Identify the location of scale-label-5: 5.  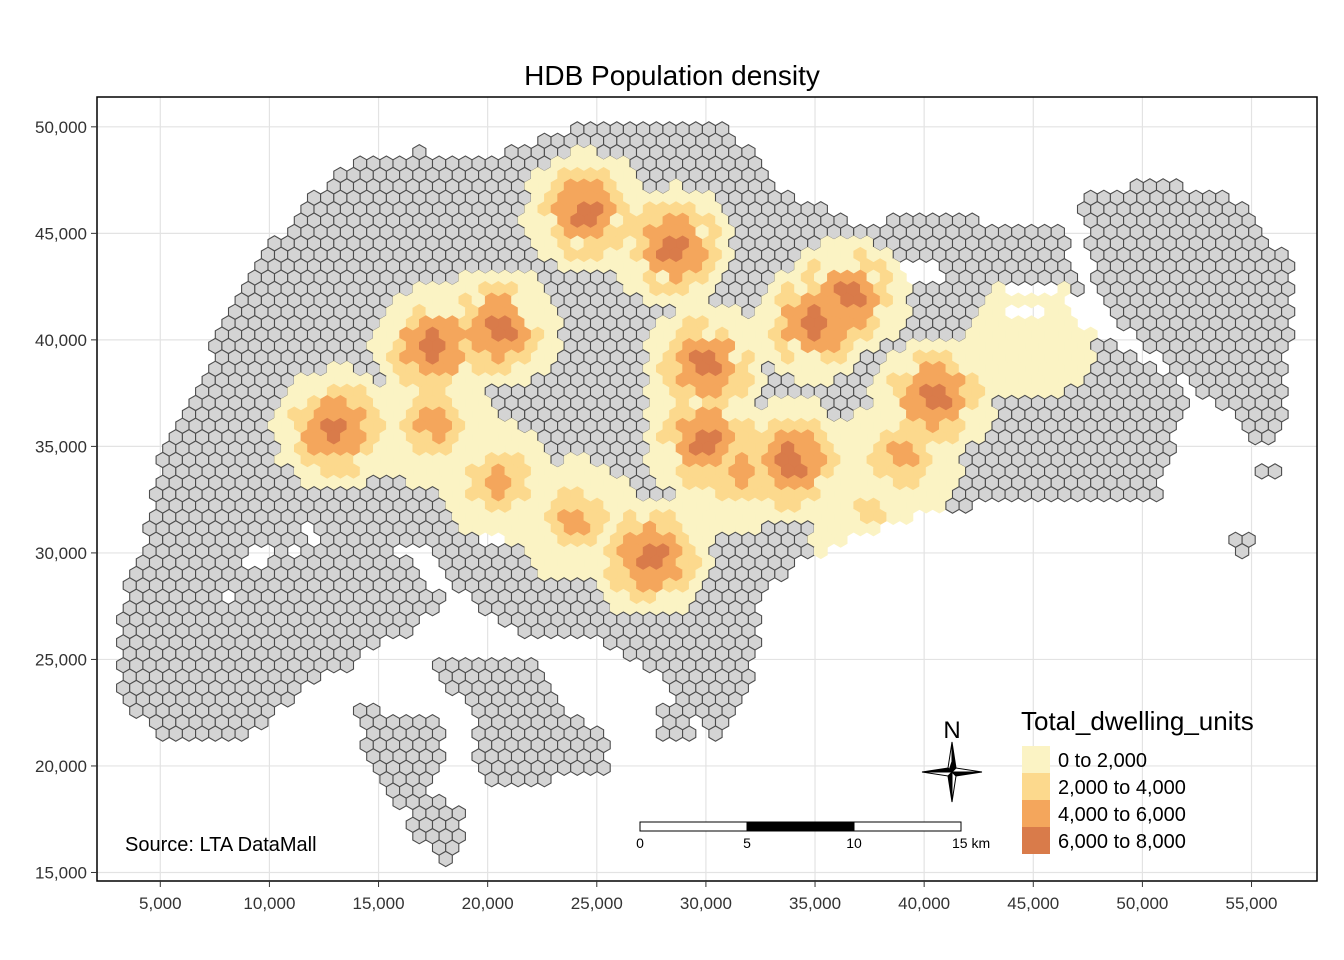
(747, 843).